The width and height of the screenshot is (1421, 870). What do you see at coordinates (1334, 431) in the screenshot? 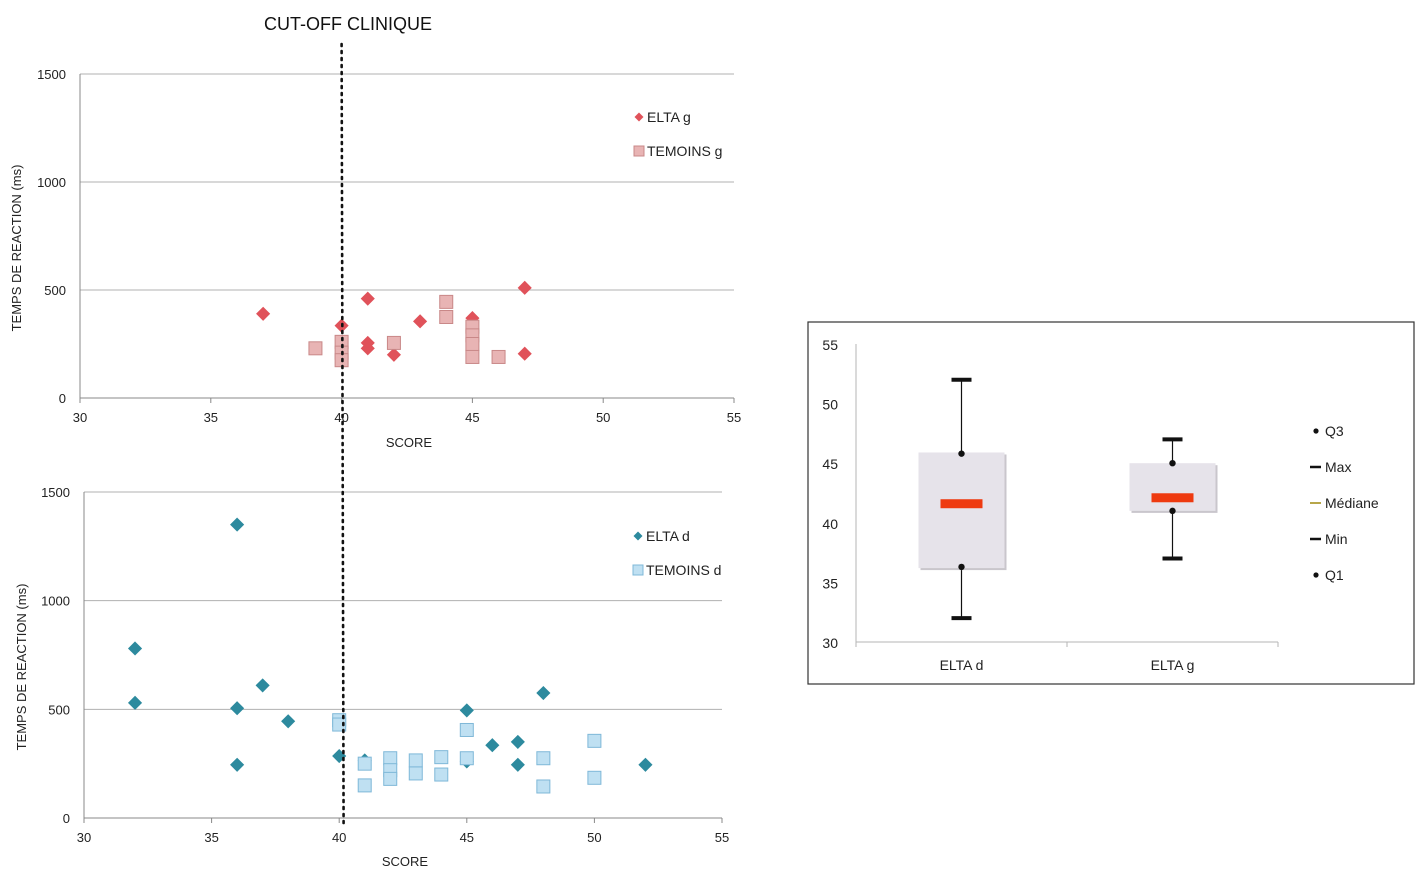
I see `legend-label: Q3` at bounding box center [1334, 431].